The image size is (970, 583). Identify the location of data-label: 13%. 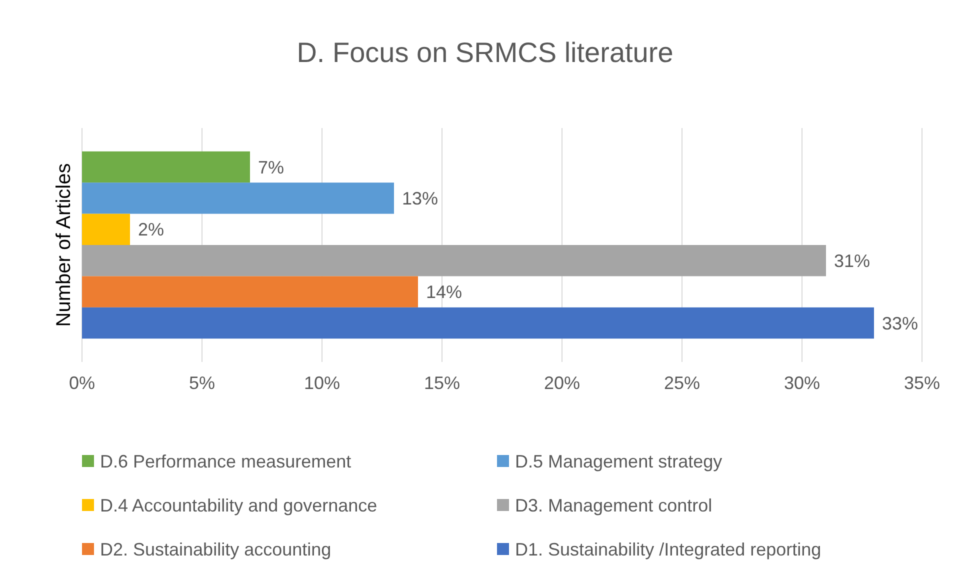
(420, 198).